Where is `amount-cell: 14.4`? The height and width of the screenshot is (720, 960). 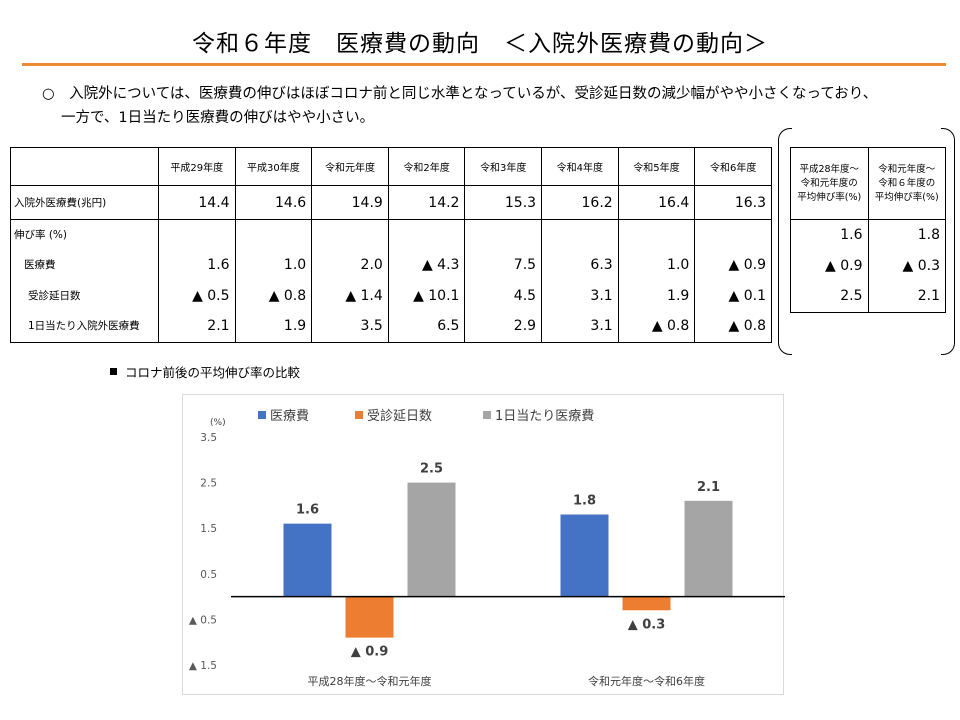
amount-cell: 14.4 is located at coordinates (196, 202).